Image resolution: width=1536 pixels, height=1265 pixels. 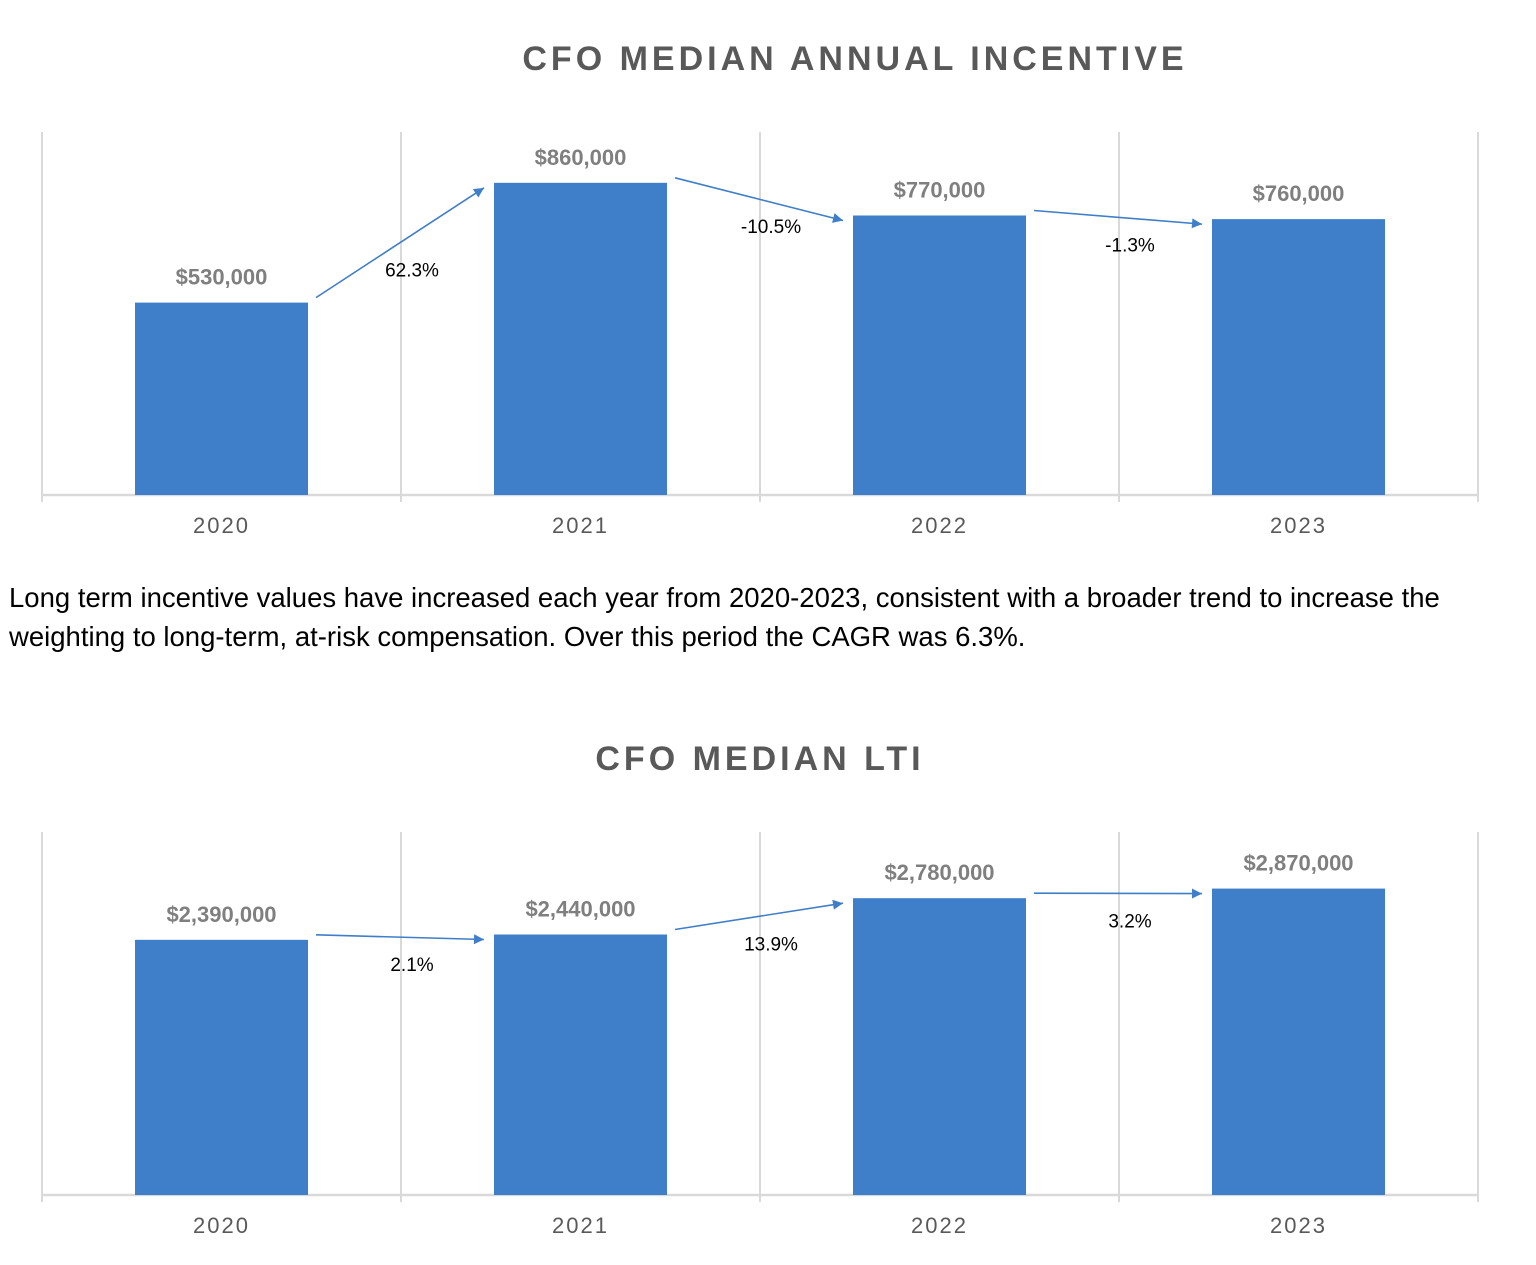 What do you see at coordinates (1129, 921) in the screenshot?
I see `change-label: 3.2%` at bounding box center [1129, 921].